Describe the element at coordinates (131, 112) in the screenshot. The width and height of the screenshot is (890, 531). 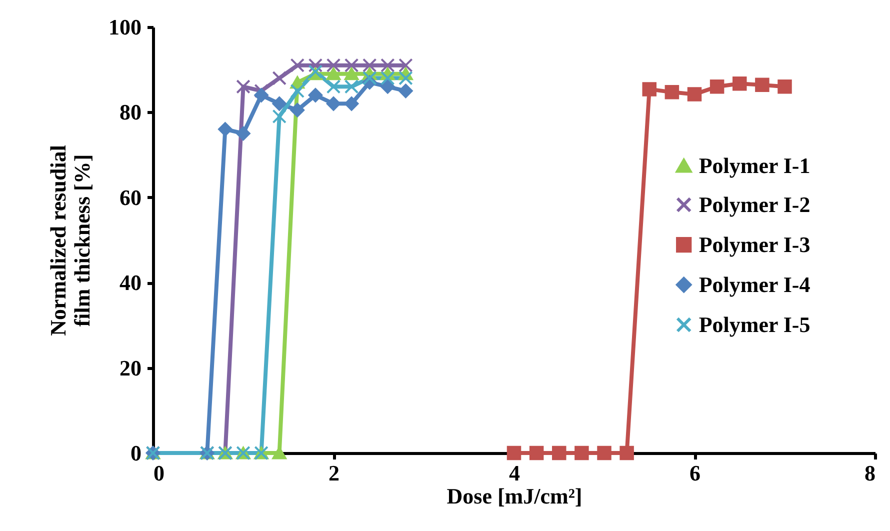
I see `y-tick-label: 80` at that location.